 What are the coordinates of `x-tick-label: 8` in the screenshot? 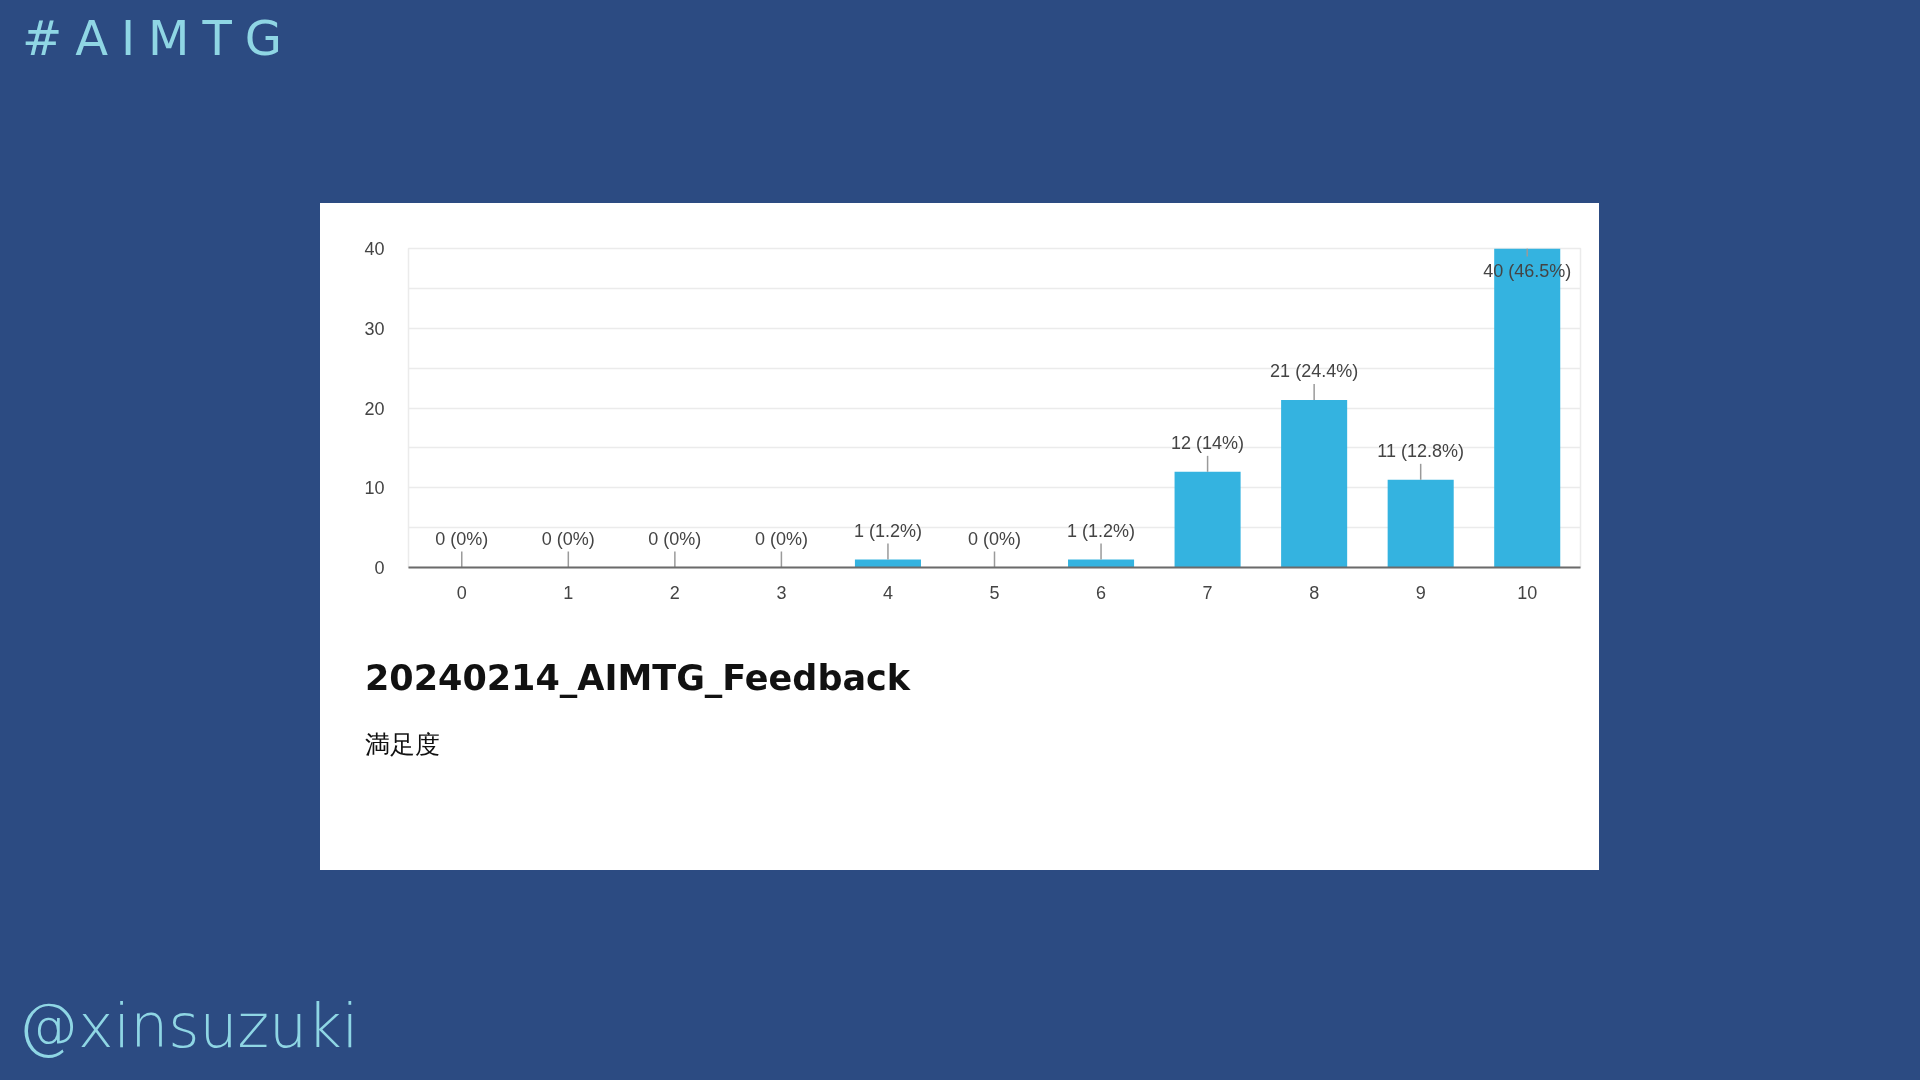 It's located at (1314, 592).